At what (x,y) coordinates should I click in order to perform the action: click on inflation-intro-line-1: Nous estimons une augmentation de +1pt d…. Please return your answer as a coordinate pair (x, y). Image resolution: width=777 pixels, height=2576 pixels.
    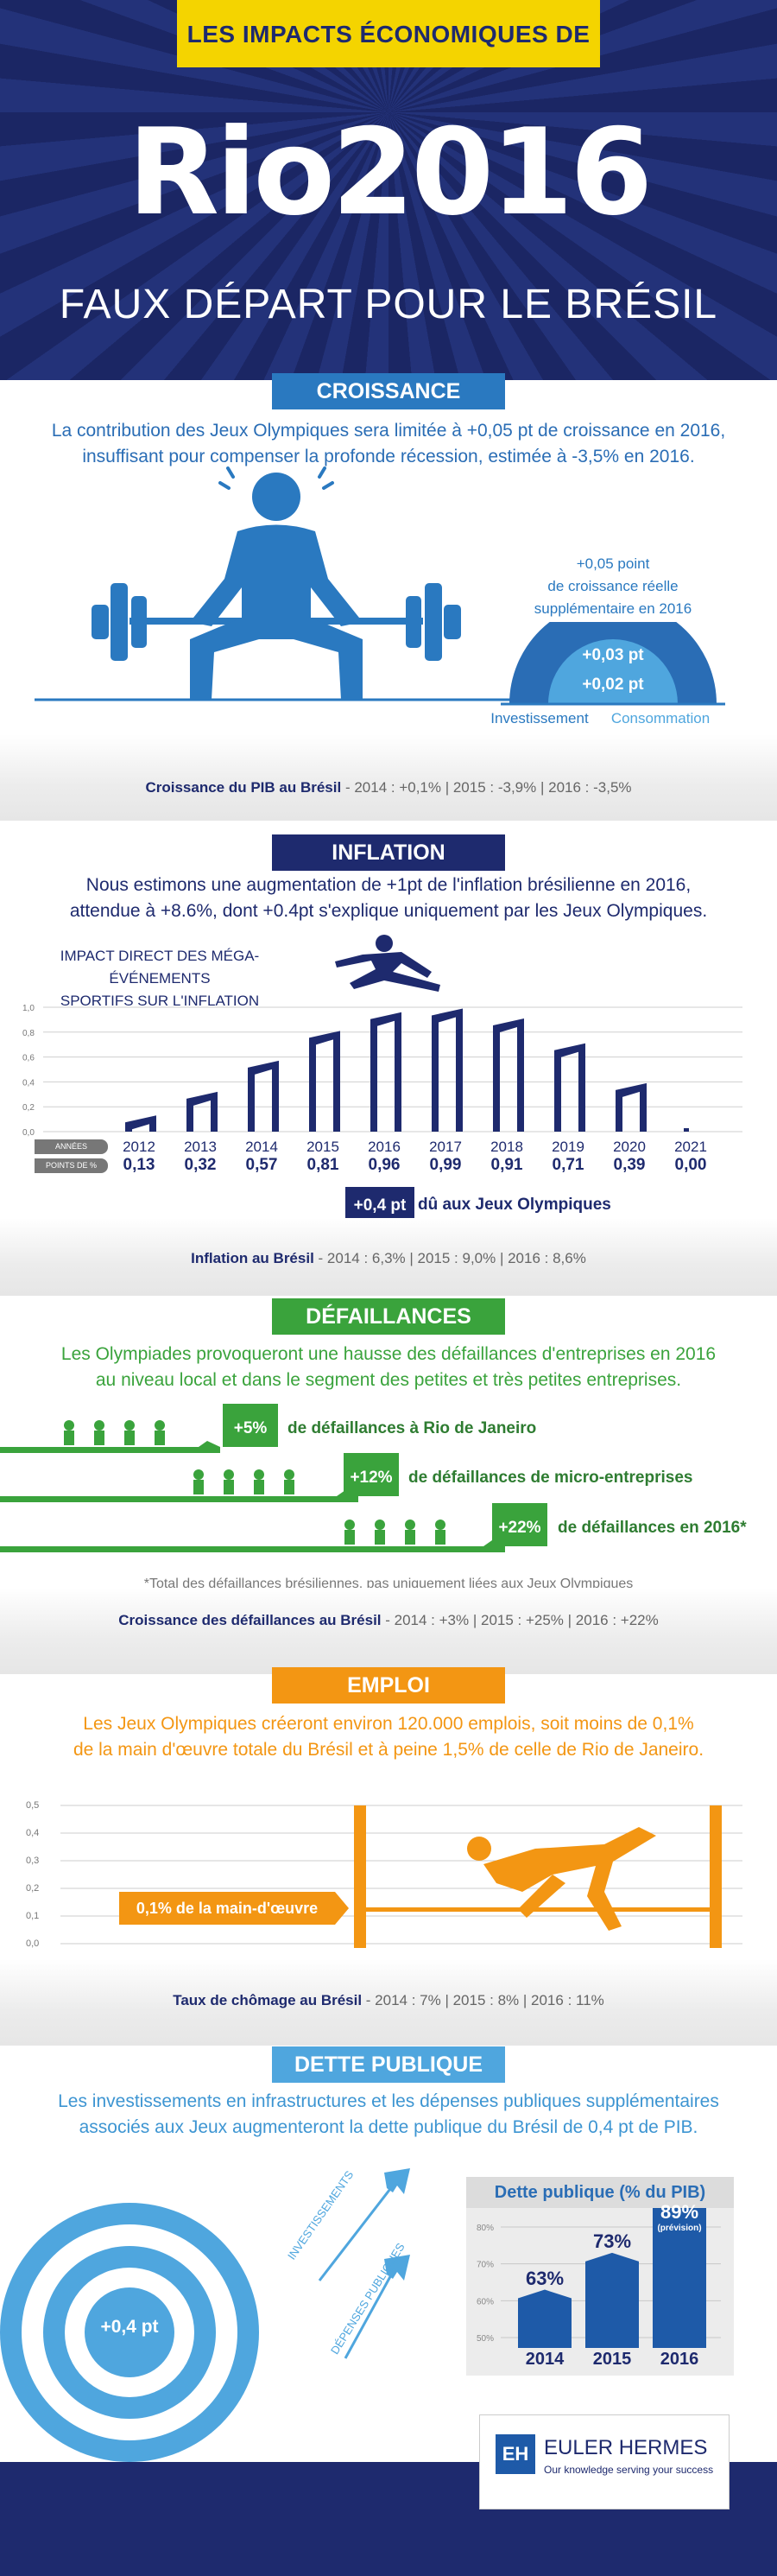
    Looking at the image, I should click on (388, 885).